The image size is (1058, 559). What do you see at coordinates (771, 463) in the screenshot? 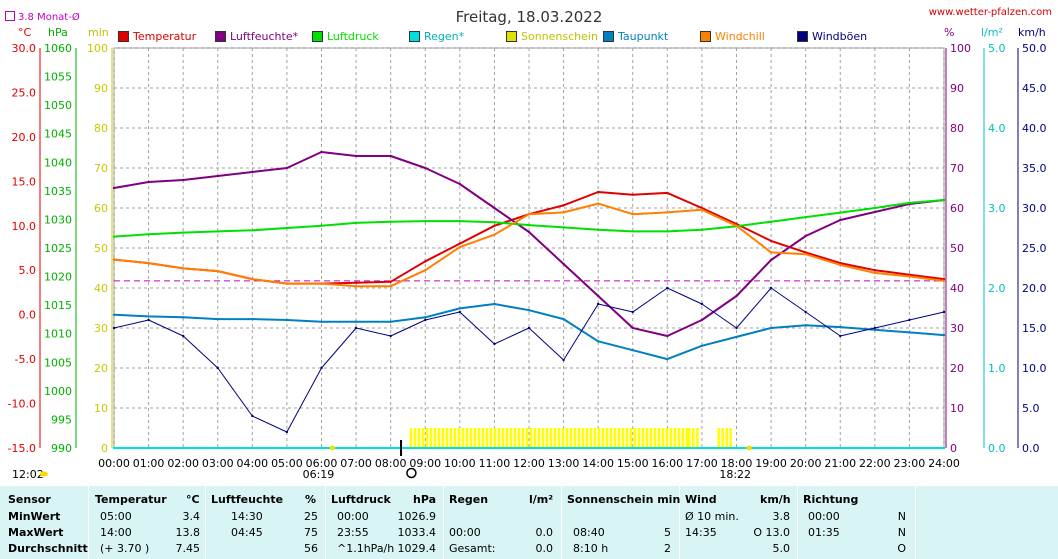
I see `x-tick-label: 19:00` at bounding box center [771, 463].